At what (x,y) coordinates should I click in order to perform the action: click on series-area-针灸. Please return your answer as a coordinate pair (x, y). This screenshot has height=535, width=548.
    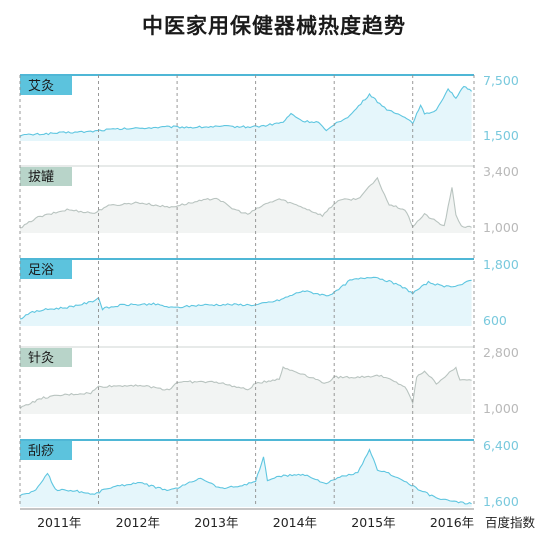
    Looking at the image, I should click on (246, 390).